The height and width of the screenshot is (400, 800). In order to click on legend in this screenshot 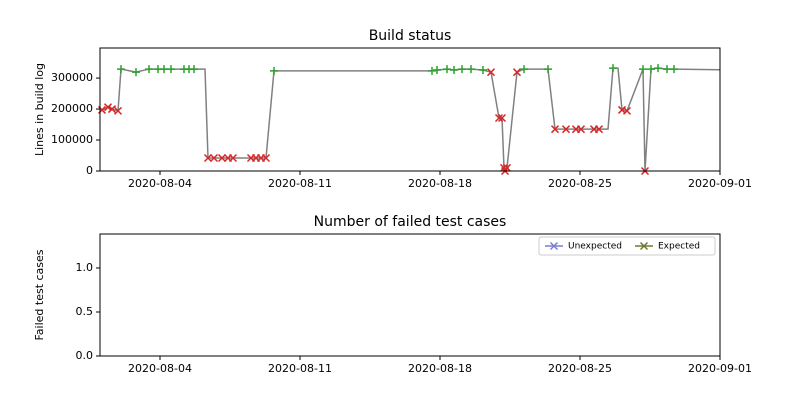, I will do `click(627, 246)`.